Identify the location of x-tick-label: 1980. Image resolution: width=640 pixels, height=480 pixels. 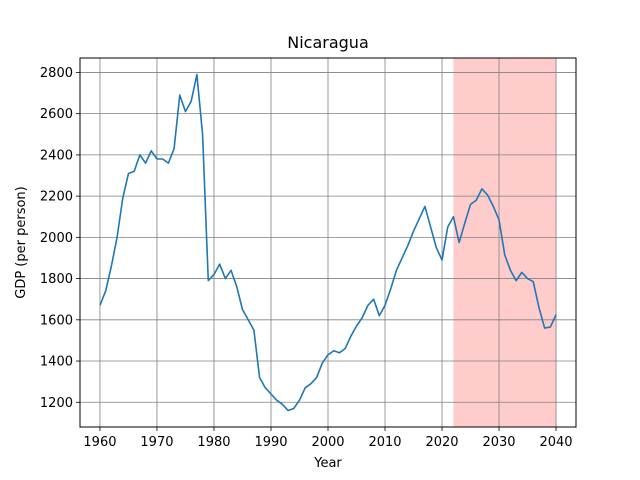
(213, 442).